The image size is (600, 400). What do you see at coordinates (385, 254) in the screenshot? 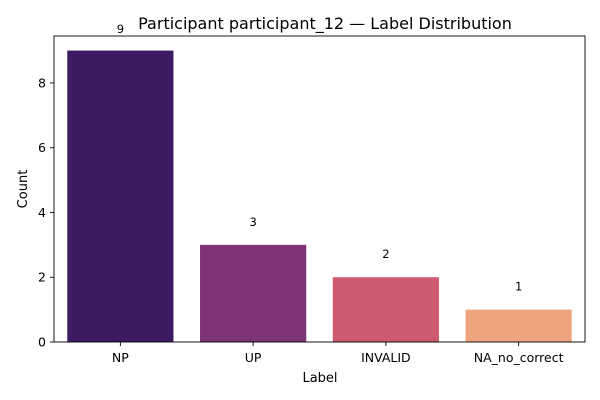
I see `data-label: 2` at bounding box center [385, 254].